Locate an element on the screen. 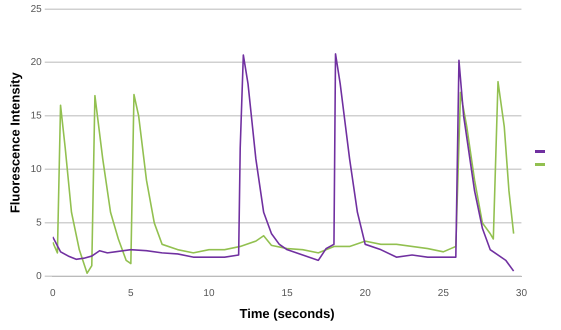 Image resolution: width=561 pixels, height=330 pixels. x-tick-label: 30 is located at coordinates (522, 294).